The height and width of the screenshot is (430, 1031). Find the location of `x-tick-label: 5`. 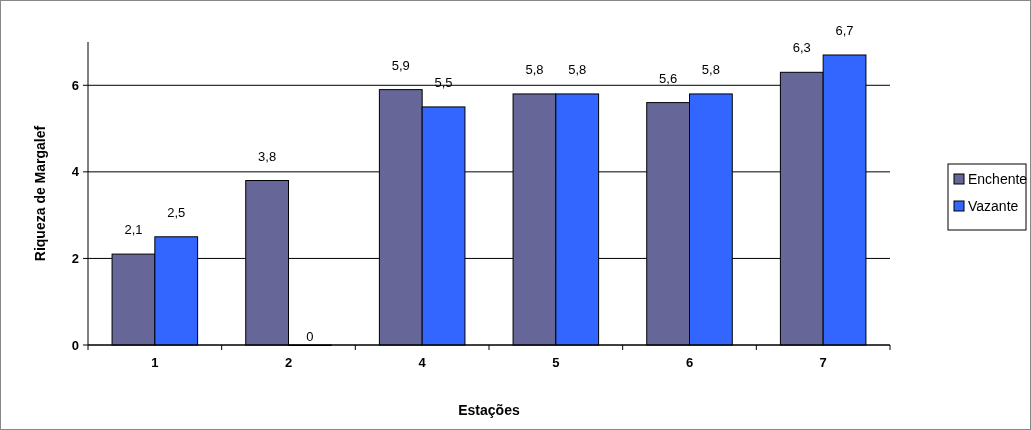

x-tick-label: 5 is located at coordinates (556, 362).